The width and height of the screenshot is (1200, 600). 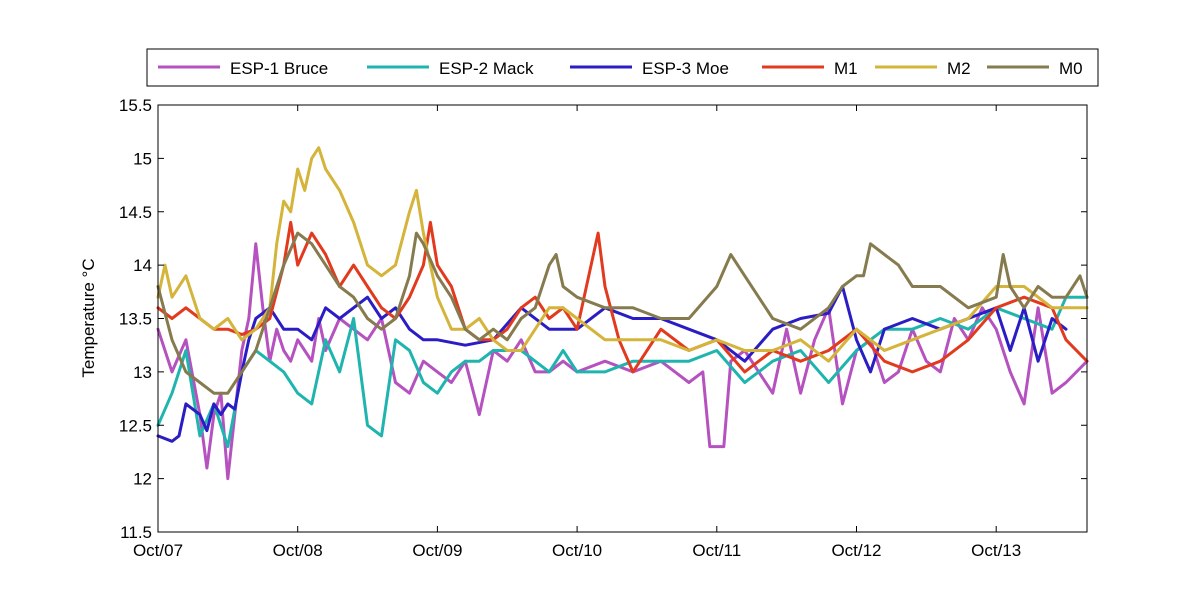 What do you see at coordinates (142, 265) in the screenshot?
I see `y-tick-label: 14` at bounding box center [142, 265].